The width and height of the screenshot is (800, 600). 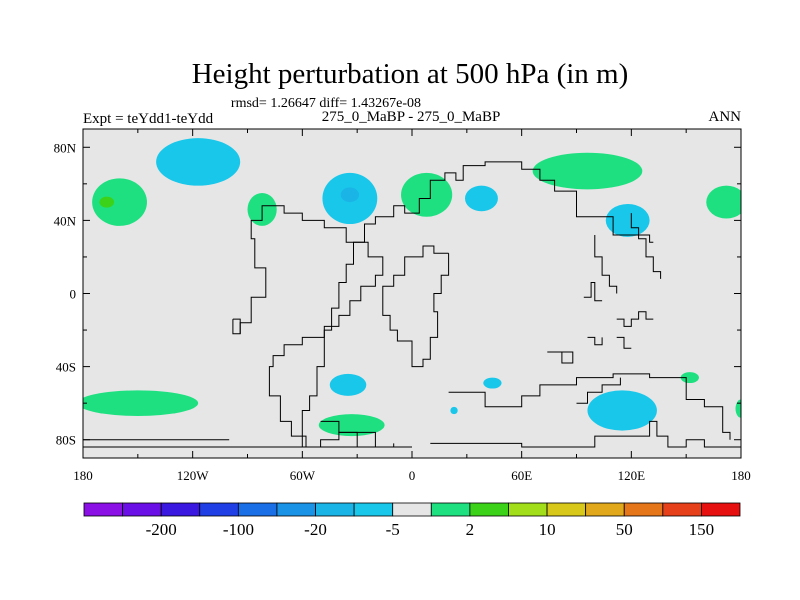 I want to click on y-tick-label: 40N, so click(x=65, y=220).